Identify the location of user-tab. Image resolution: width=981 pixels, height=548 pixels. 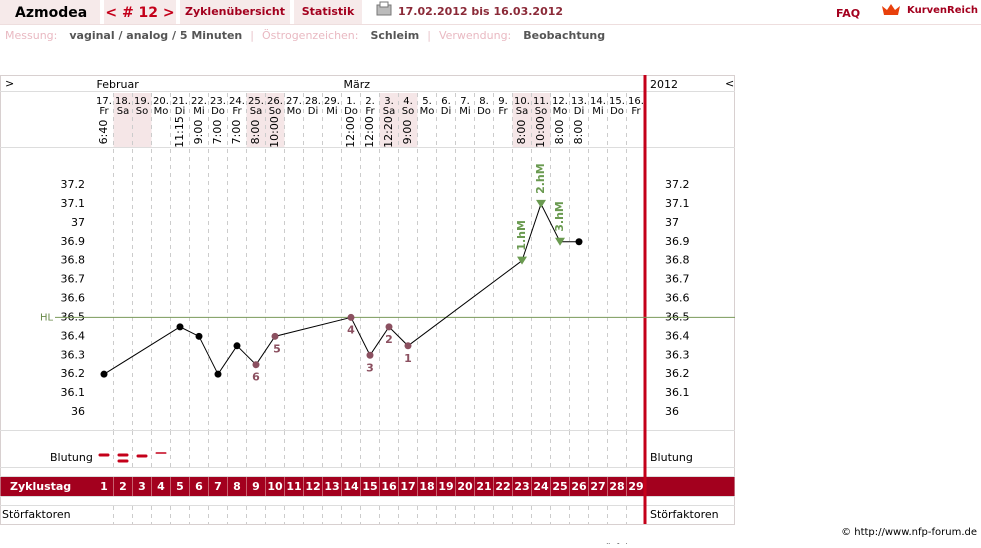
(50, 12).